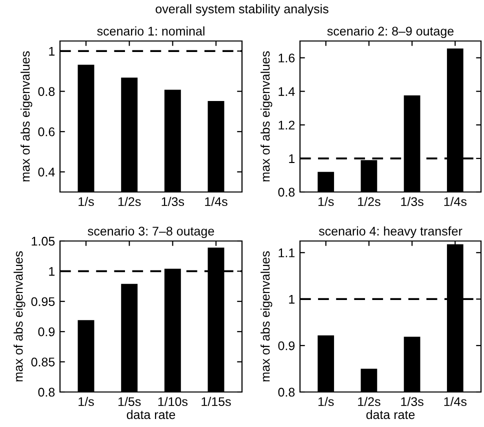  What do you see at coordinates (242, 10) in the screenshot?
I see `text: overall system stability analysis` at bounding box center [242, 10].